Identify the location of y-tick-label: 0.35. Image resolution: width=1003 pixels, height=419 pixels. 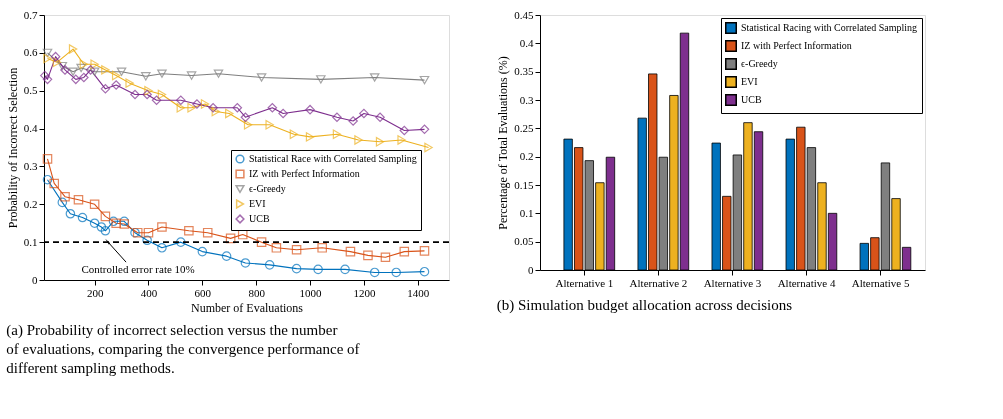
(524, 71).